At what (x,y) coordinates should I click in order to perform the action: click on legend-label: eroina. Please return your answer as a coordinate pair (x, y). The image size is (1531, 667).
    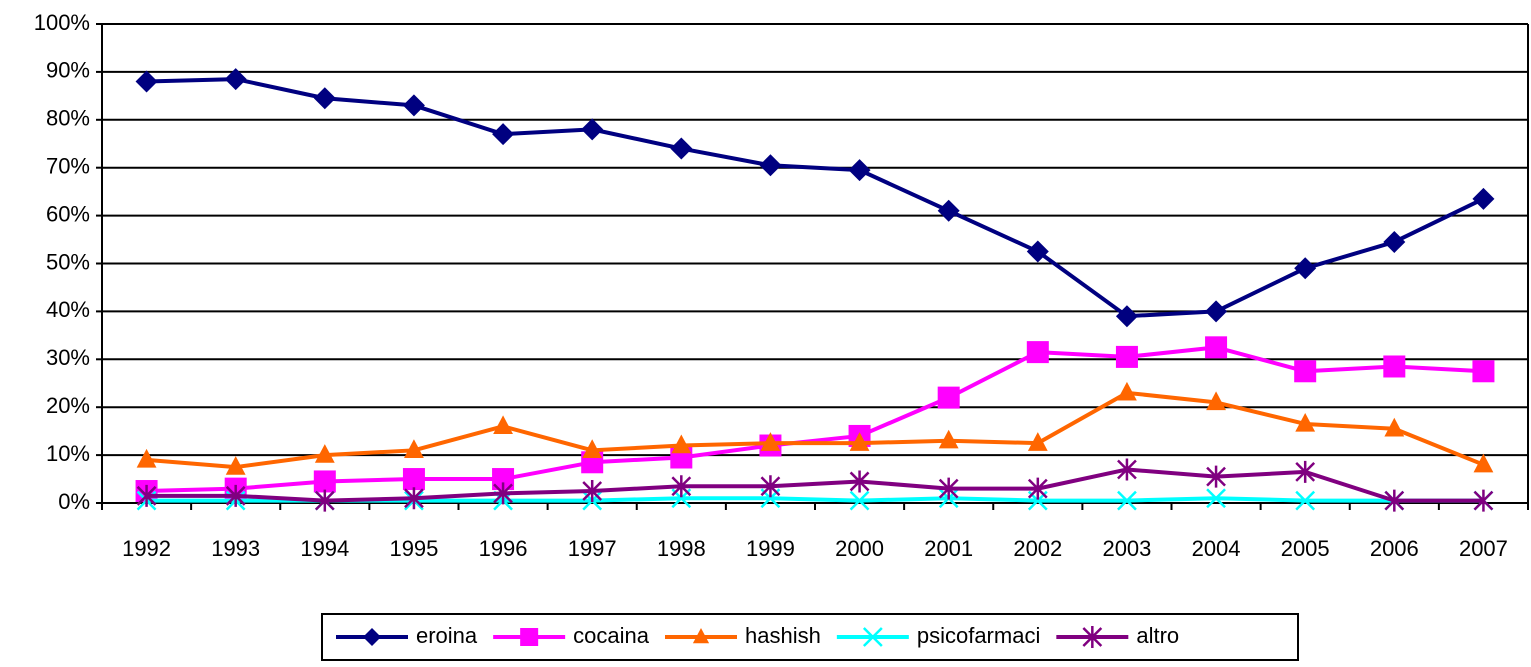
    Looking at the image, I should click on (447, 635).